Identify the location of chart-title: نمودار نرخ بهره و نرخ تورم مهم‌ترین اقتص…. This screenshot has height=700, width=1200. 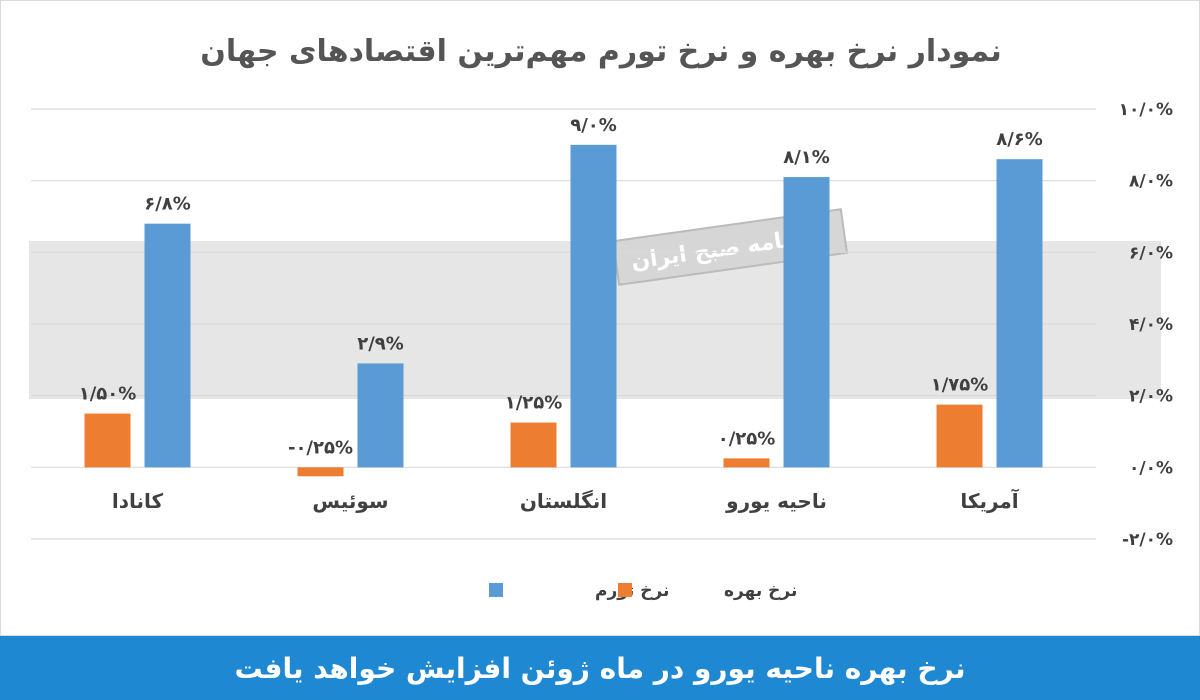
(601, 51).